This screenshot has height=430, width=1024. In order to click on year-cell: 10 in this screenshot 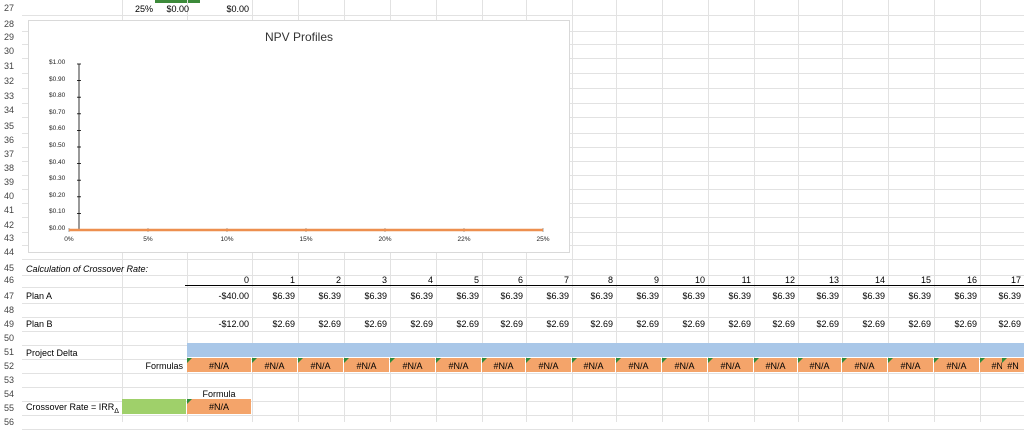, I will do `click(699, 280)`.